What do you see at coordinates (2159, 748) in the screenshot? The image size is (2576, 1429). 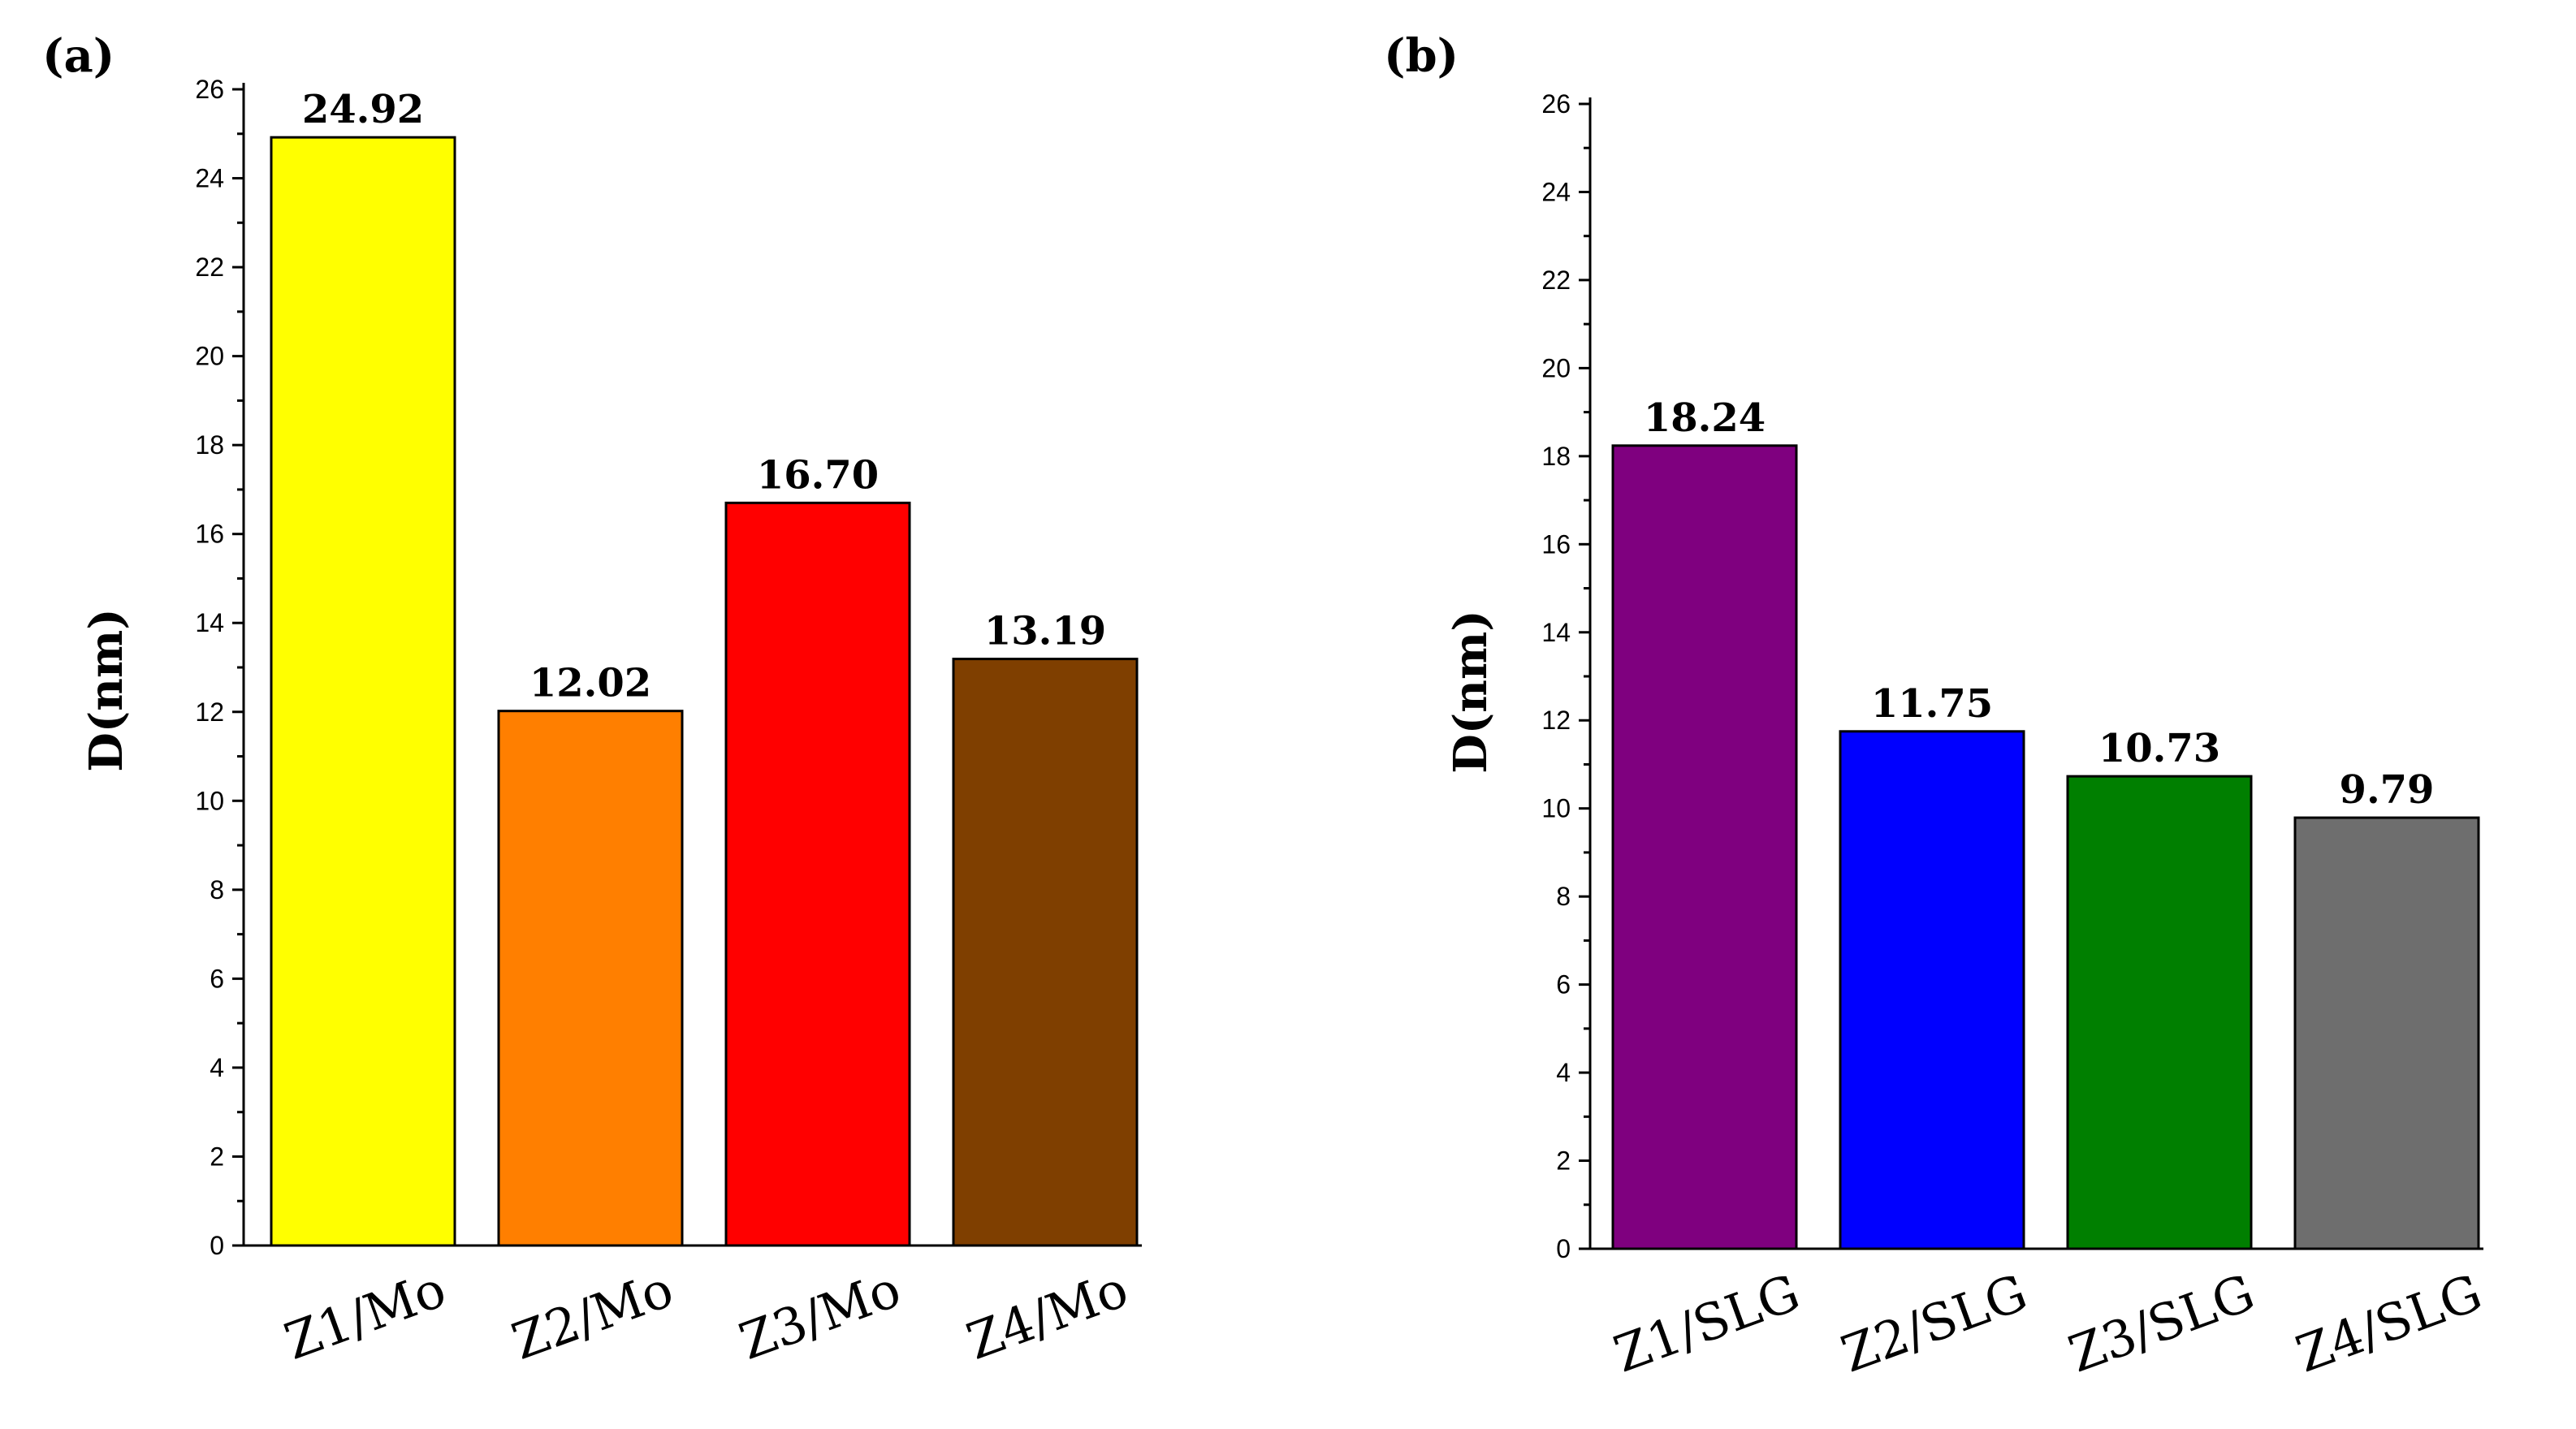 I see `panel-b-data-label-3: 10.73` at bounding box center [2159, 748].